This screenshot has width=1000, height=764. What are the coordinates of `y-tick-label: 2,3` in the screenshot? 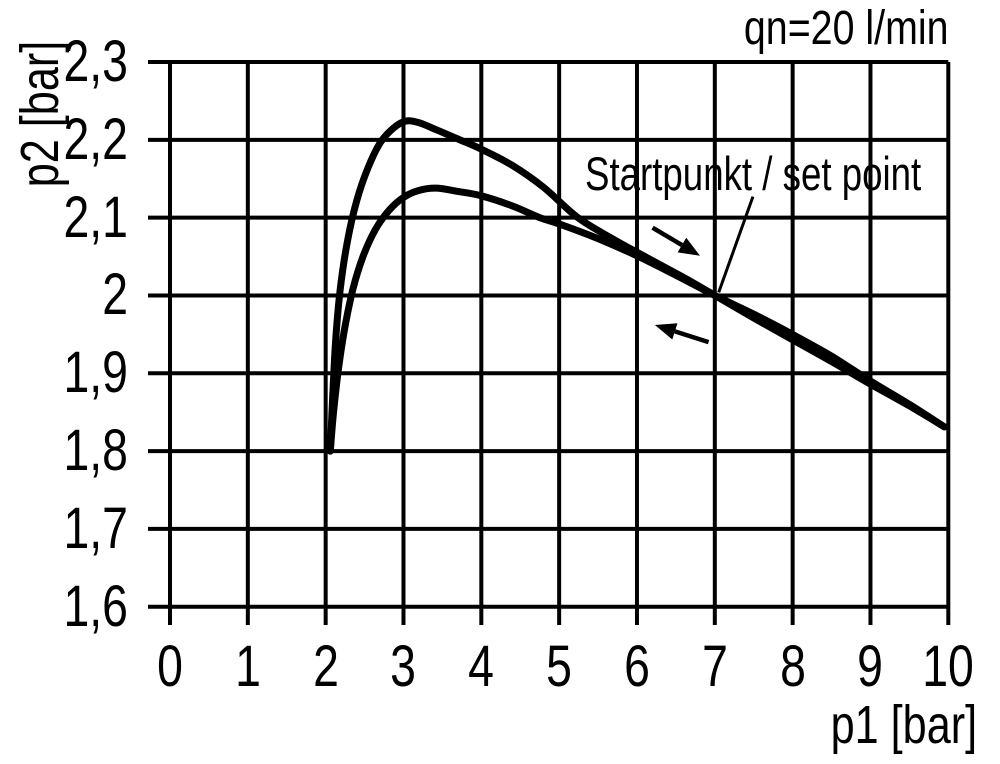 It's located at (95, 61).